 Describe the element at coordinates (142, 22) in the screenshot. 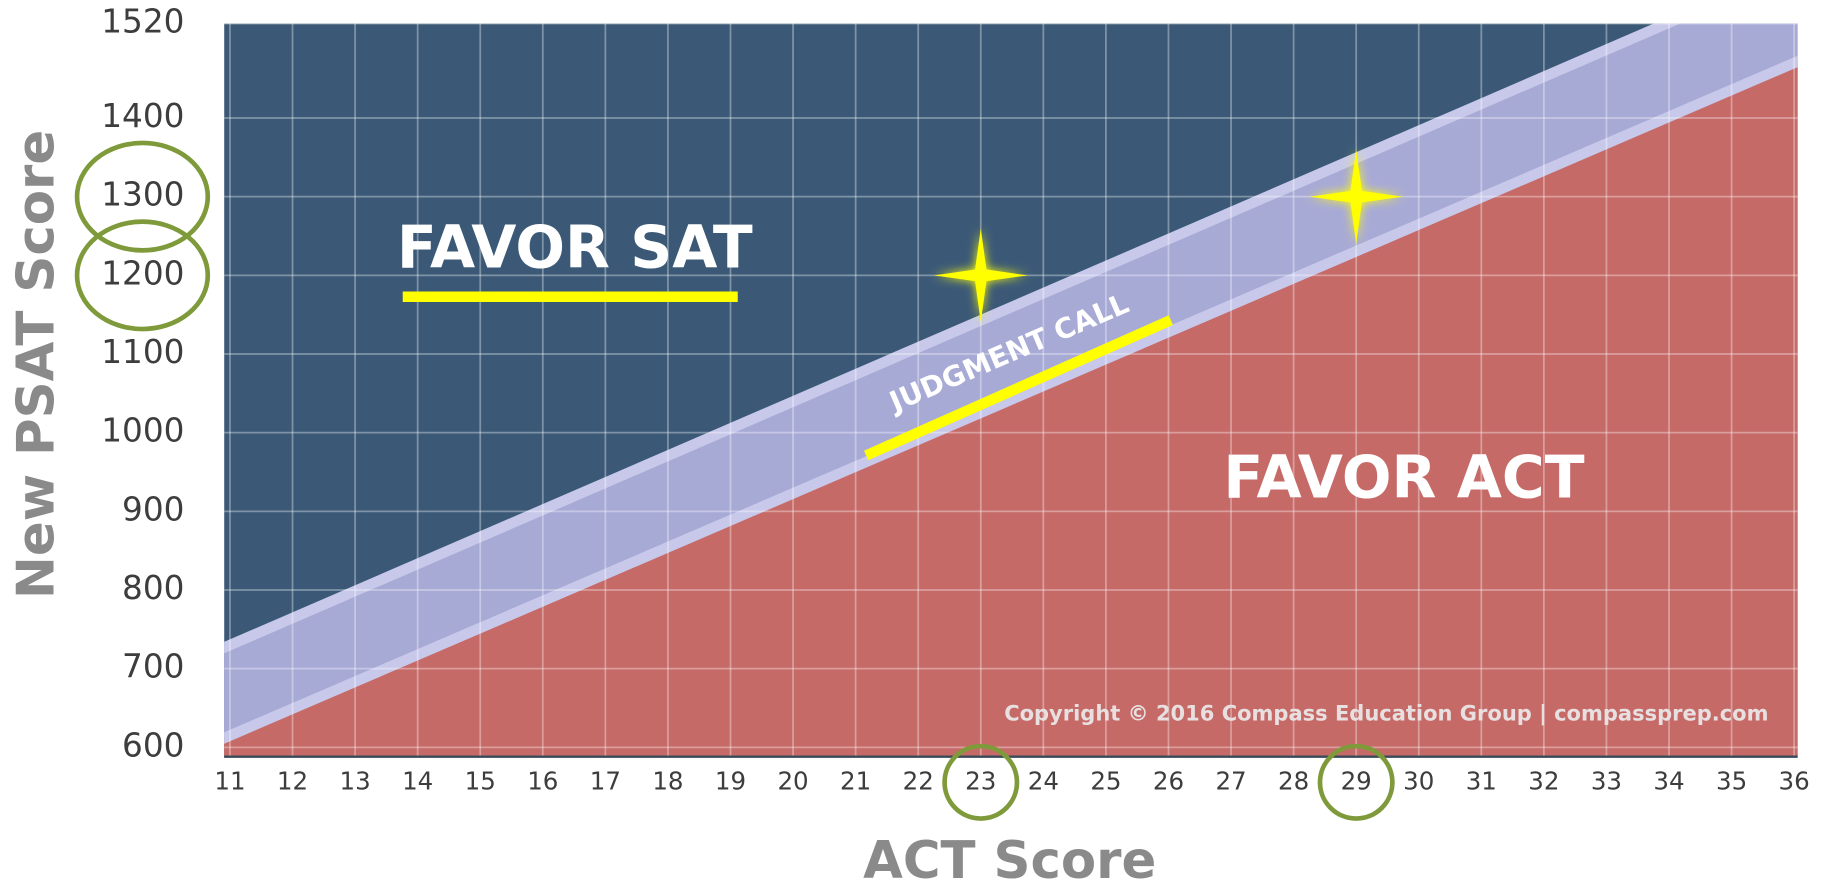

I see `y-tick-label: 1520` at that location.